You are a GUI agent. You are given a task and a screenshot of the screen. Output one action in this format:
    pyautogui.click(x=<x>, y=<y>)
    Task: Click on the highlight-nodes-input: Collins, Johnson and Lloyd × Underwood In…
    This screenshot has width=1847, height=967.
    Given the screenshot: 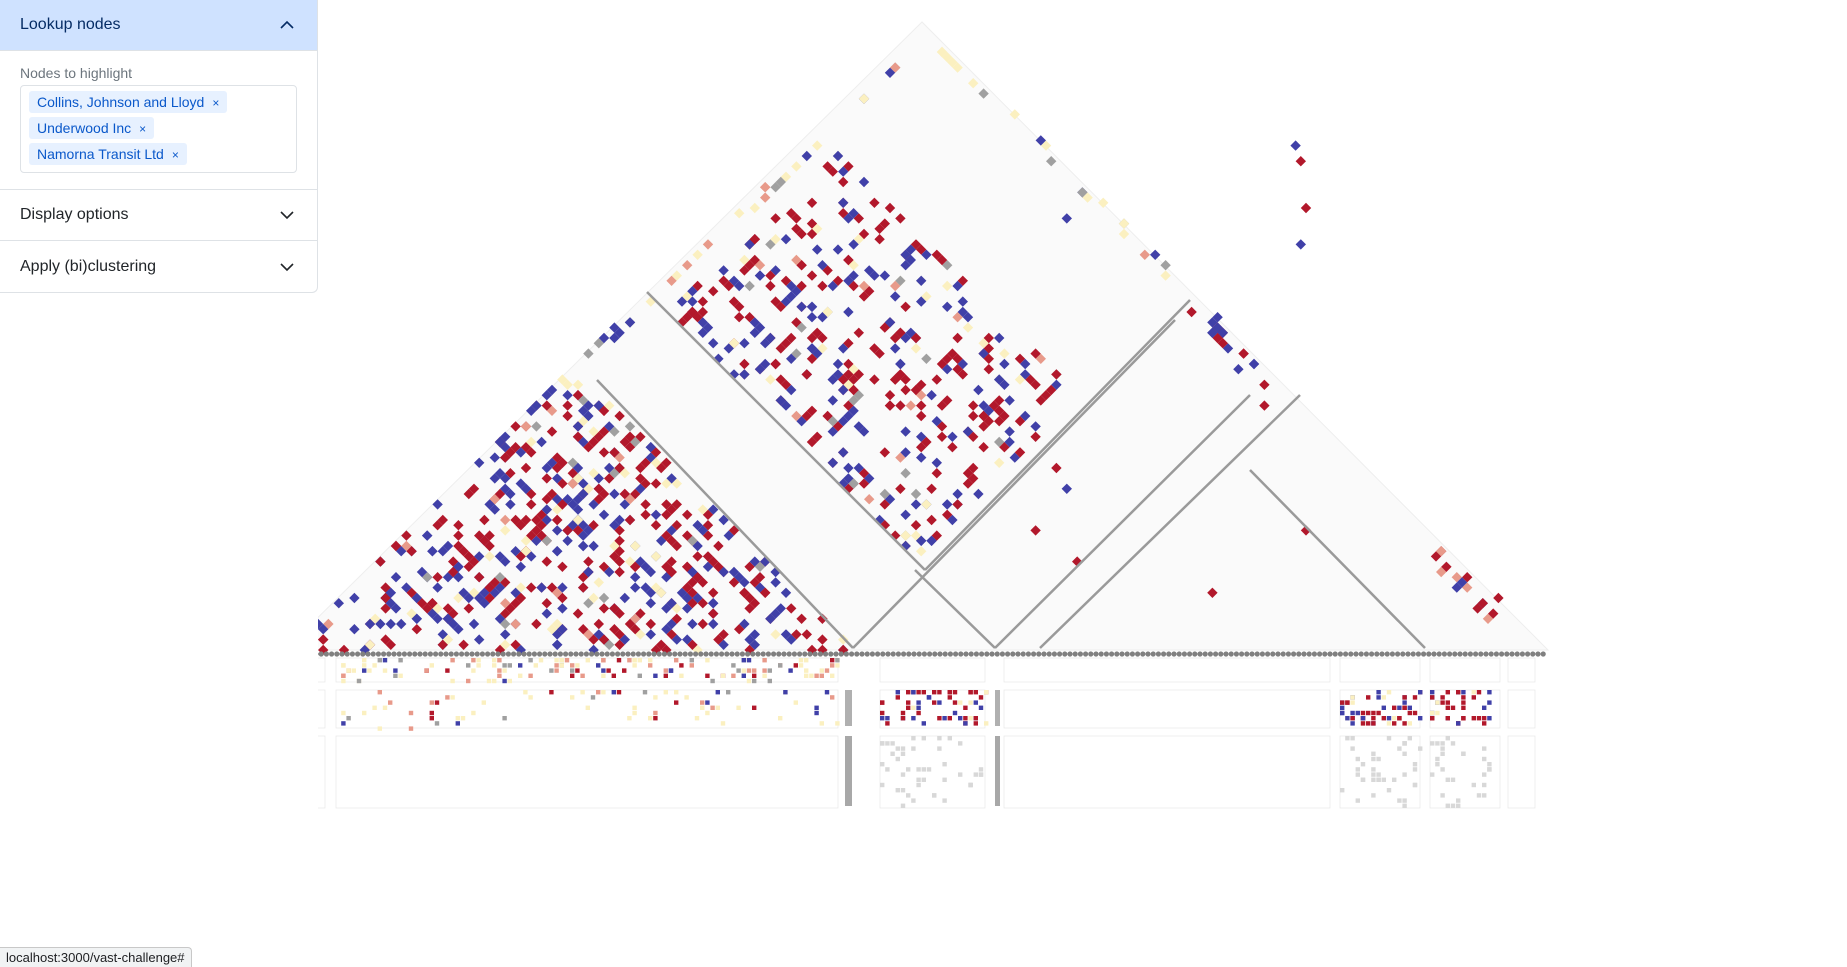 What is the action you would take?
    pyautogui.click(x=158, y=129)
    